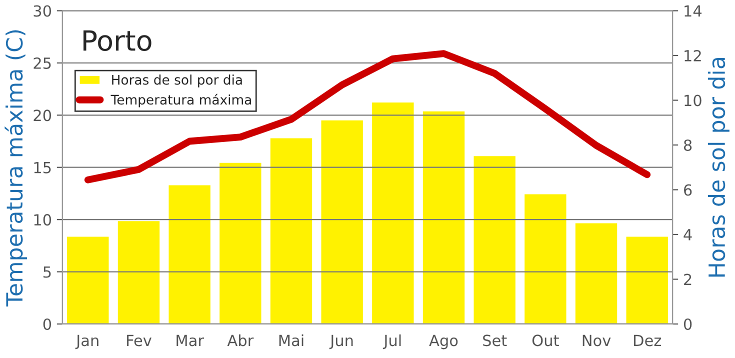  Describe the element at coordinates (545, 340) in the screenshot. I see `x-tick-label: Out` at that location.